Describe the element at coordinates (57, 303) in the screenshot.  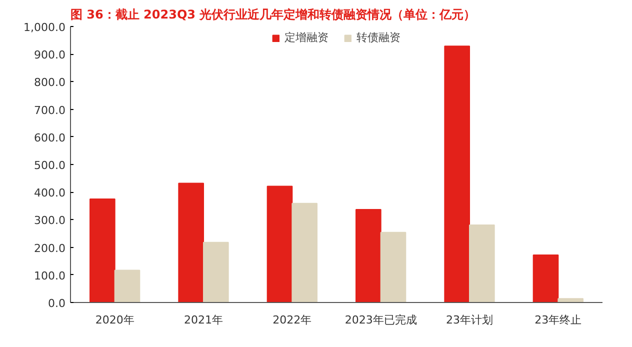
I see `y-tick-label: 0.0` at that location.